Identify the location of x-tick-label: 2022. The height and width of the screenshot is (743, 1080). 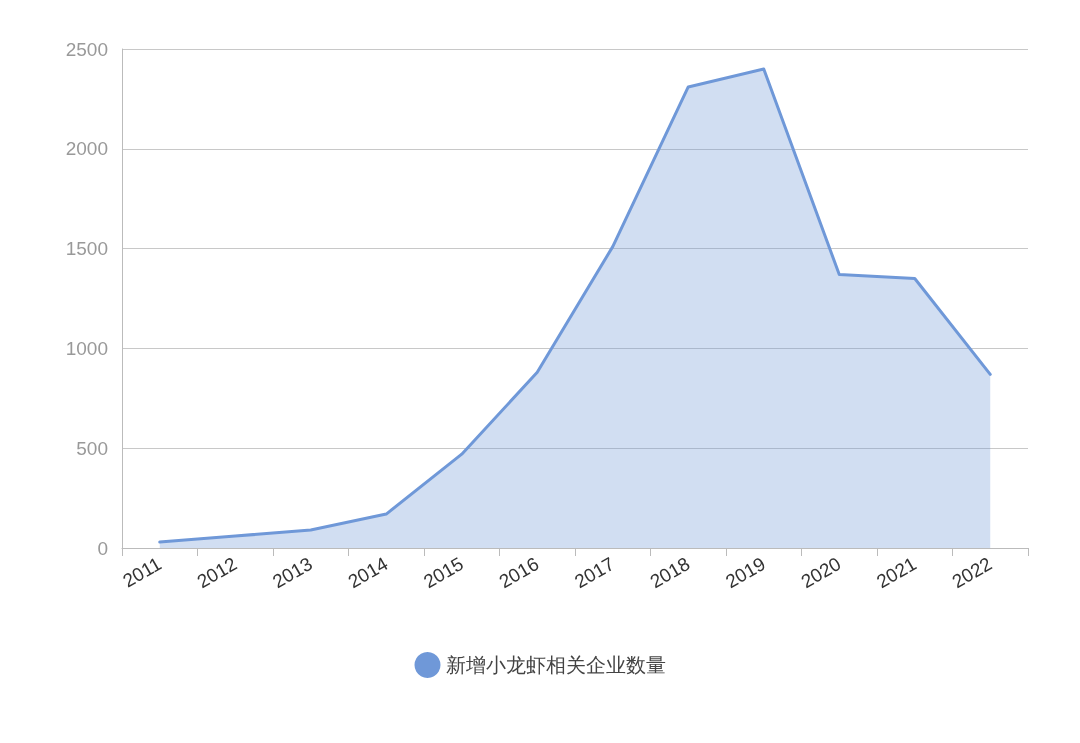
(972, 572).